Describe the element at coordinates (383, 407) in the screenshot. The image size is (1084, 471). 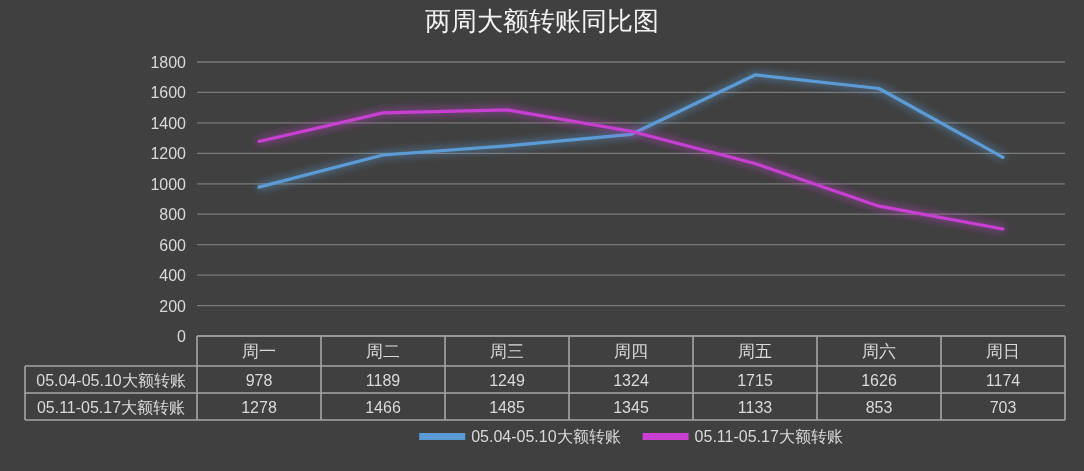
I see `data-label: 1466` at that location.